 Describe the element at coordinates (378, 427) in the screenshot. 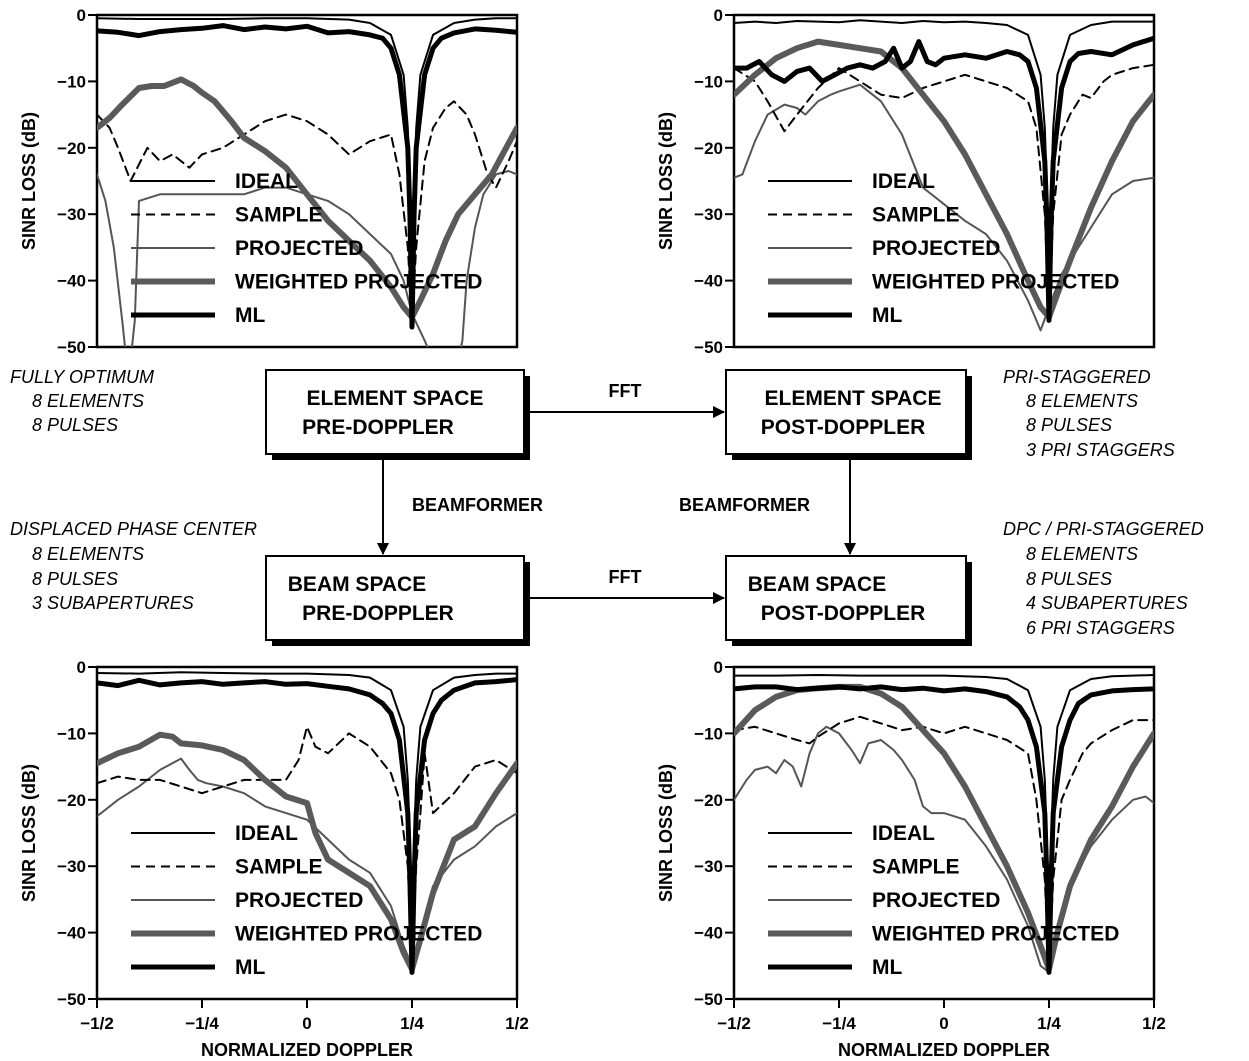

I see `box-label-line2: PRE-DOPPLER` at that location.